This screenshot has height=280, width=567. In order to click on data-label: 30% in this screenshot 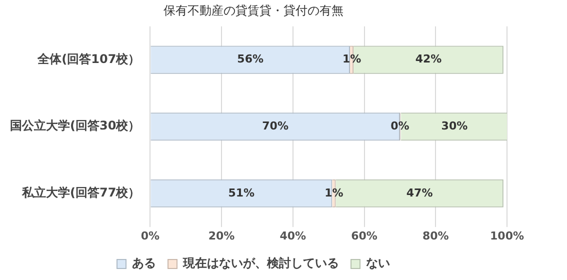, I will do `click(454, 125)`.